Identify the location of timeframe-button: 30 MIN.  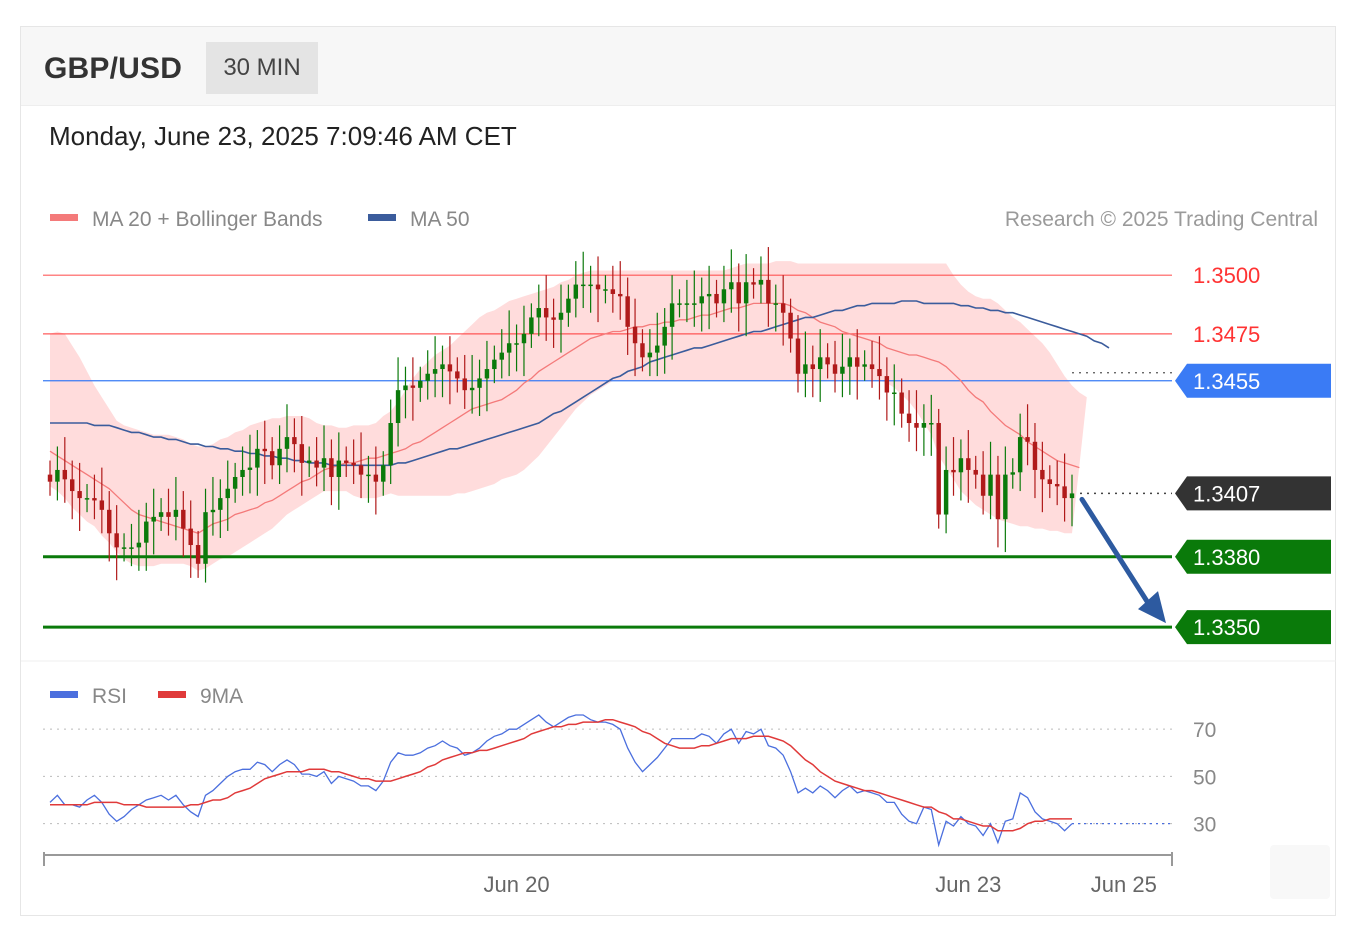
(262, 68).